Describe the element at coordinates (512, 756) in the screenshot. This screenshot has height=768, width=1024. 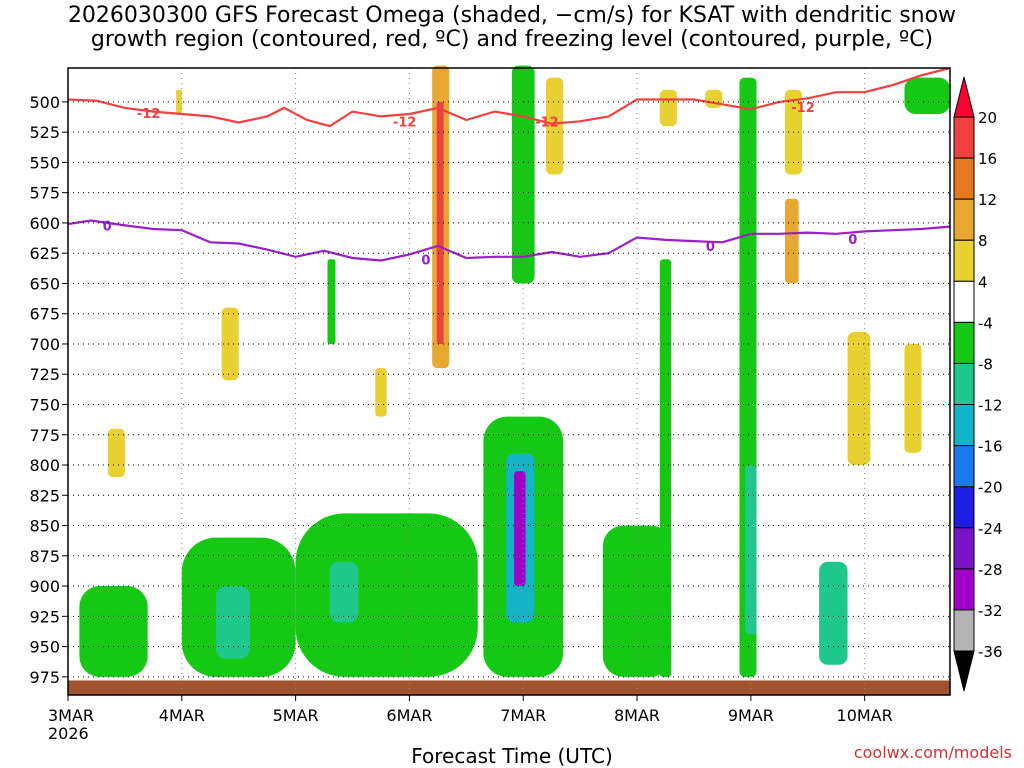
I see `x-axis-label: Forecast Time (UTC)` at that location.